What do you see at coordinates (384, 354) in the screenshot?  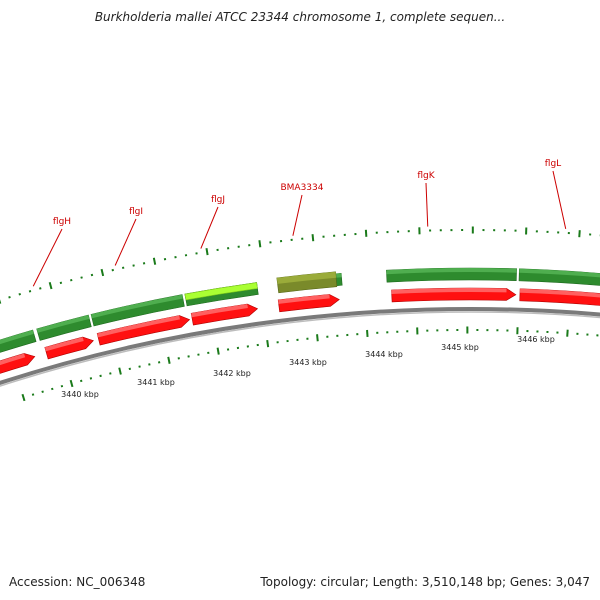 I see `kbp-label: 3444 kbp` at bounding box center [384, 354].